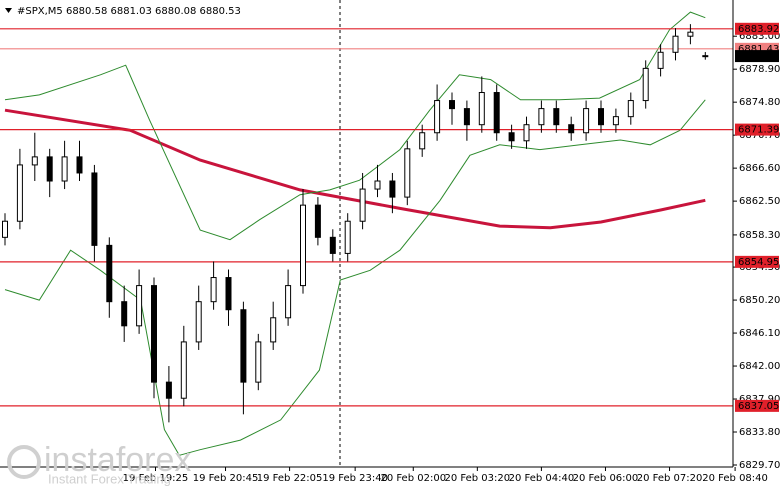 The height and width of the screenshot is (489, 781). What do you see at coordinates (759, 399) in the screenshot?
I see `y-tick-label: 6837.90` at bounding box center [759, 399].